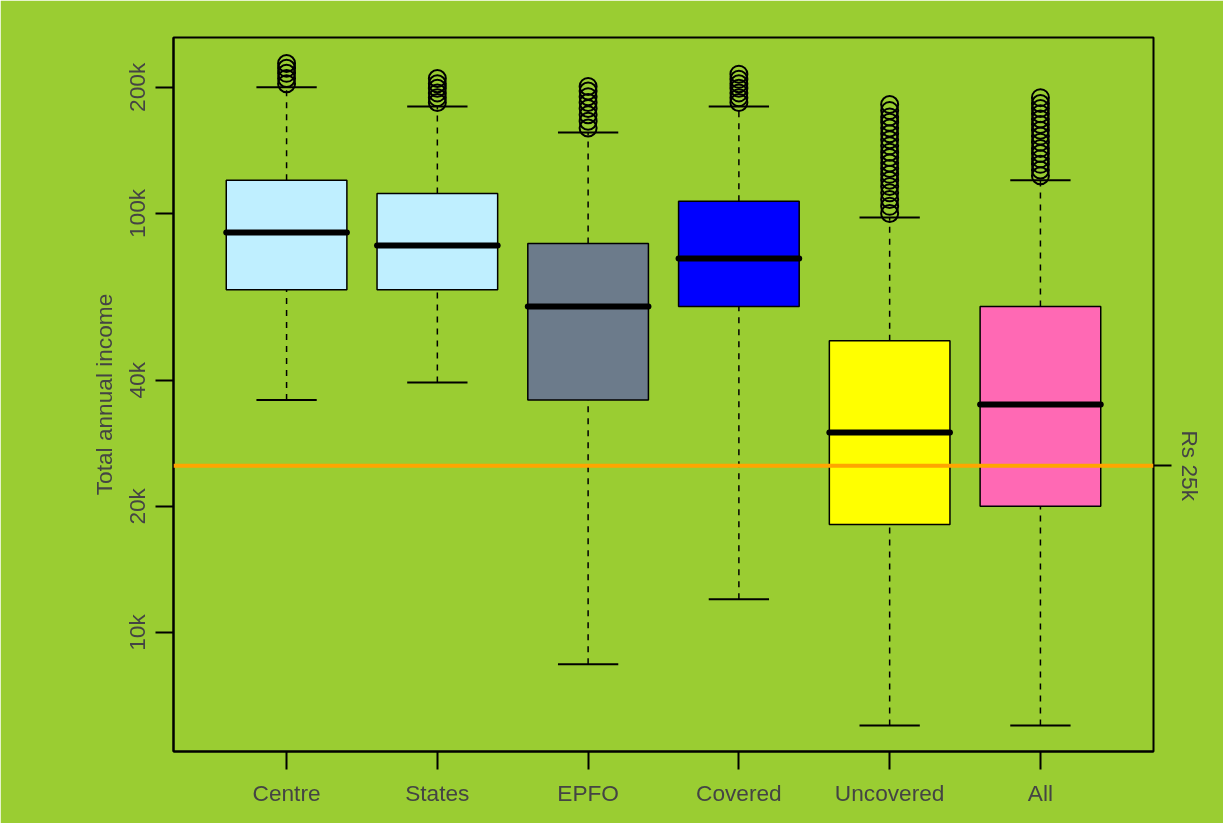 The width and height of the screenshot is (1223, 823). I want to click on x-tick-label: EPFO, so click(588, 792).